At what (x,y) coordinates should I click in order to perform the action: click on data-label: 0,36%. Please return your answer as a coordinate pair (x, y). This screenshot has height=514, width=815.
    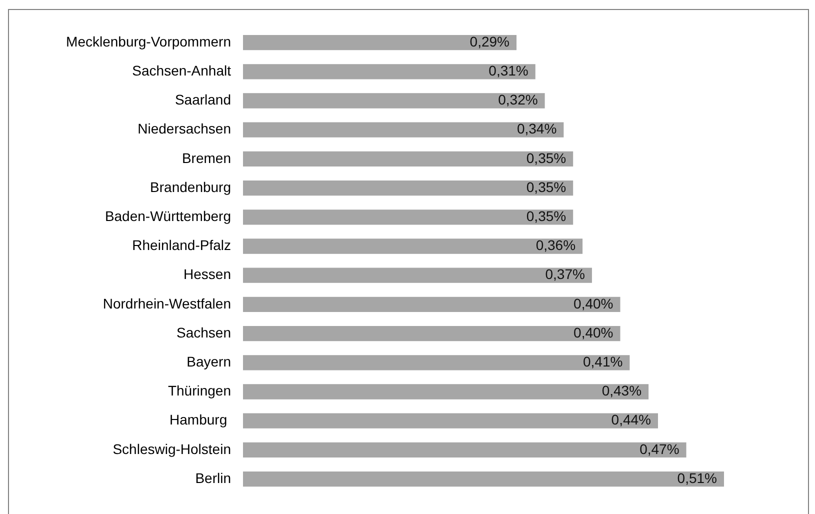
    Looking at the image, I should click on (556, 245).